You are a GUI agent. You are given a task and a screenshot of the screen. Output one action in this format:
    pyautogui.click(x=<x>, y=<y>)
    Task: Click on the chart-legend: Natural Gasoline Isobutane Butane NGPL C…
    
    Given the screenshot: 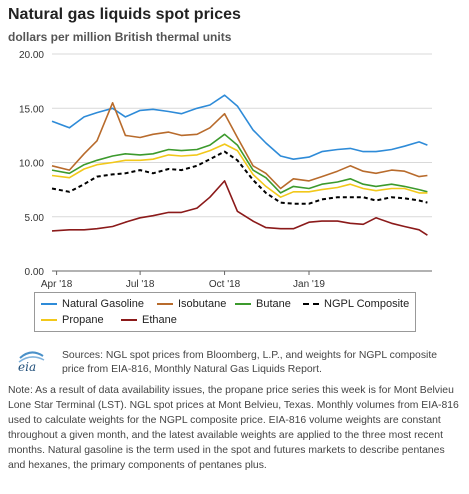 What is the action you would take?
    pyautogui.click(x=225, y=312)
    